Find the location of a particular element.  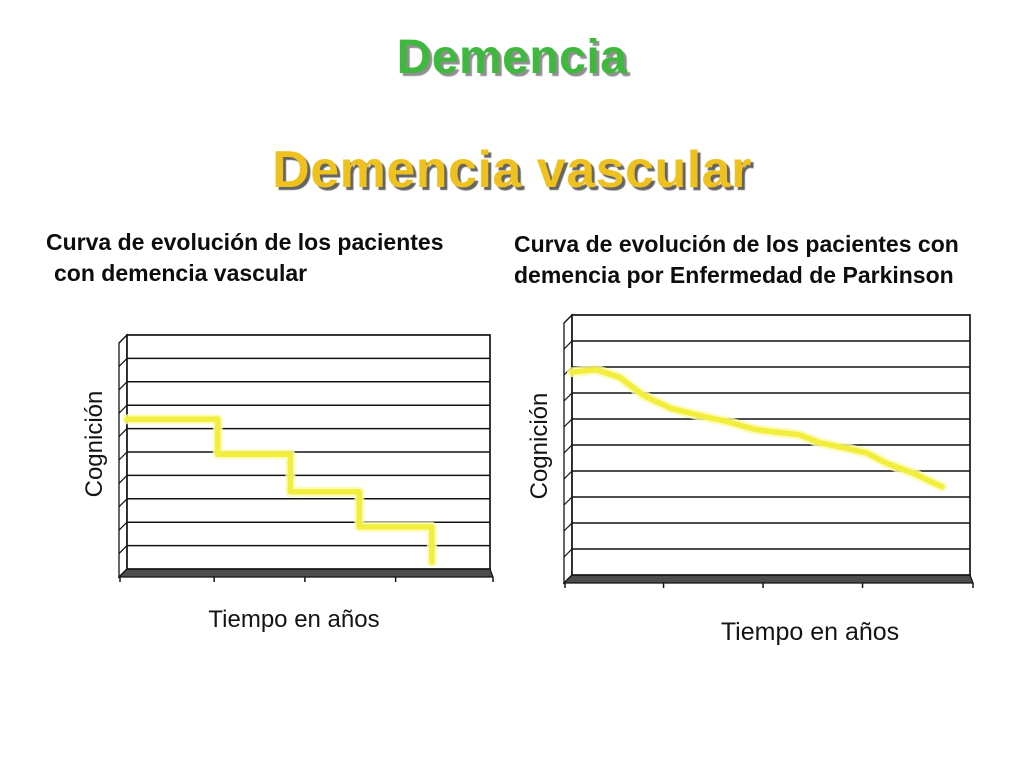

slide-title: Demencia is located at coordinates (512, 57).